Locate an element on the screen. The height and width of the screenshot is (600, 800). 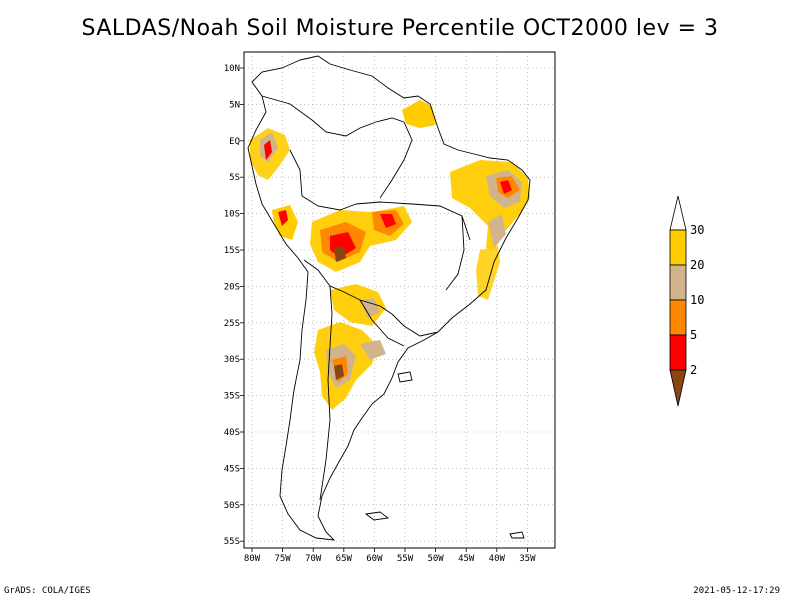
colorbar-label-2: 2 is located at coordinates (693, 370).